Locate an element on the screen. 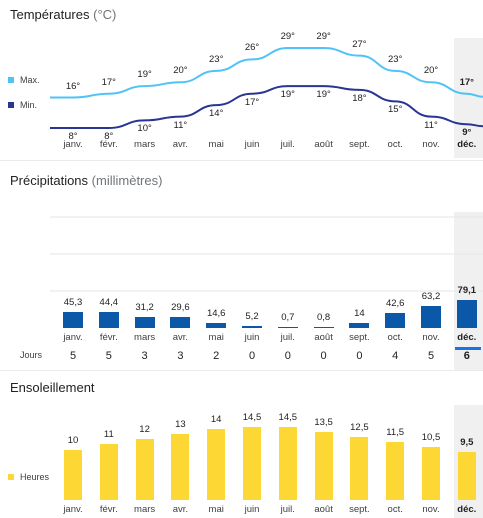  selected-month-underline is located at coordinates (468, 348).